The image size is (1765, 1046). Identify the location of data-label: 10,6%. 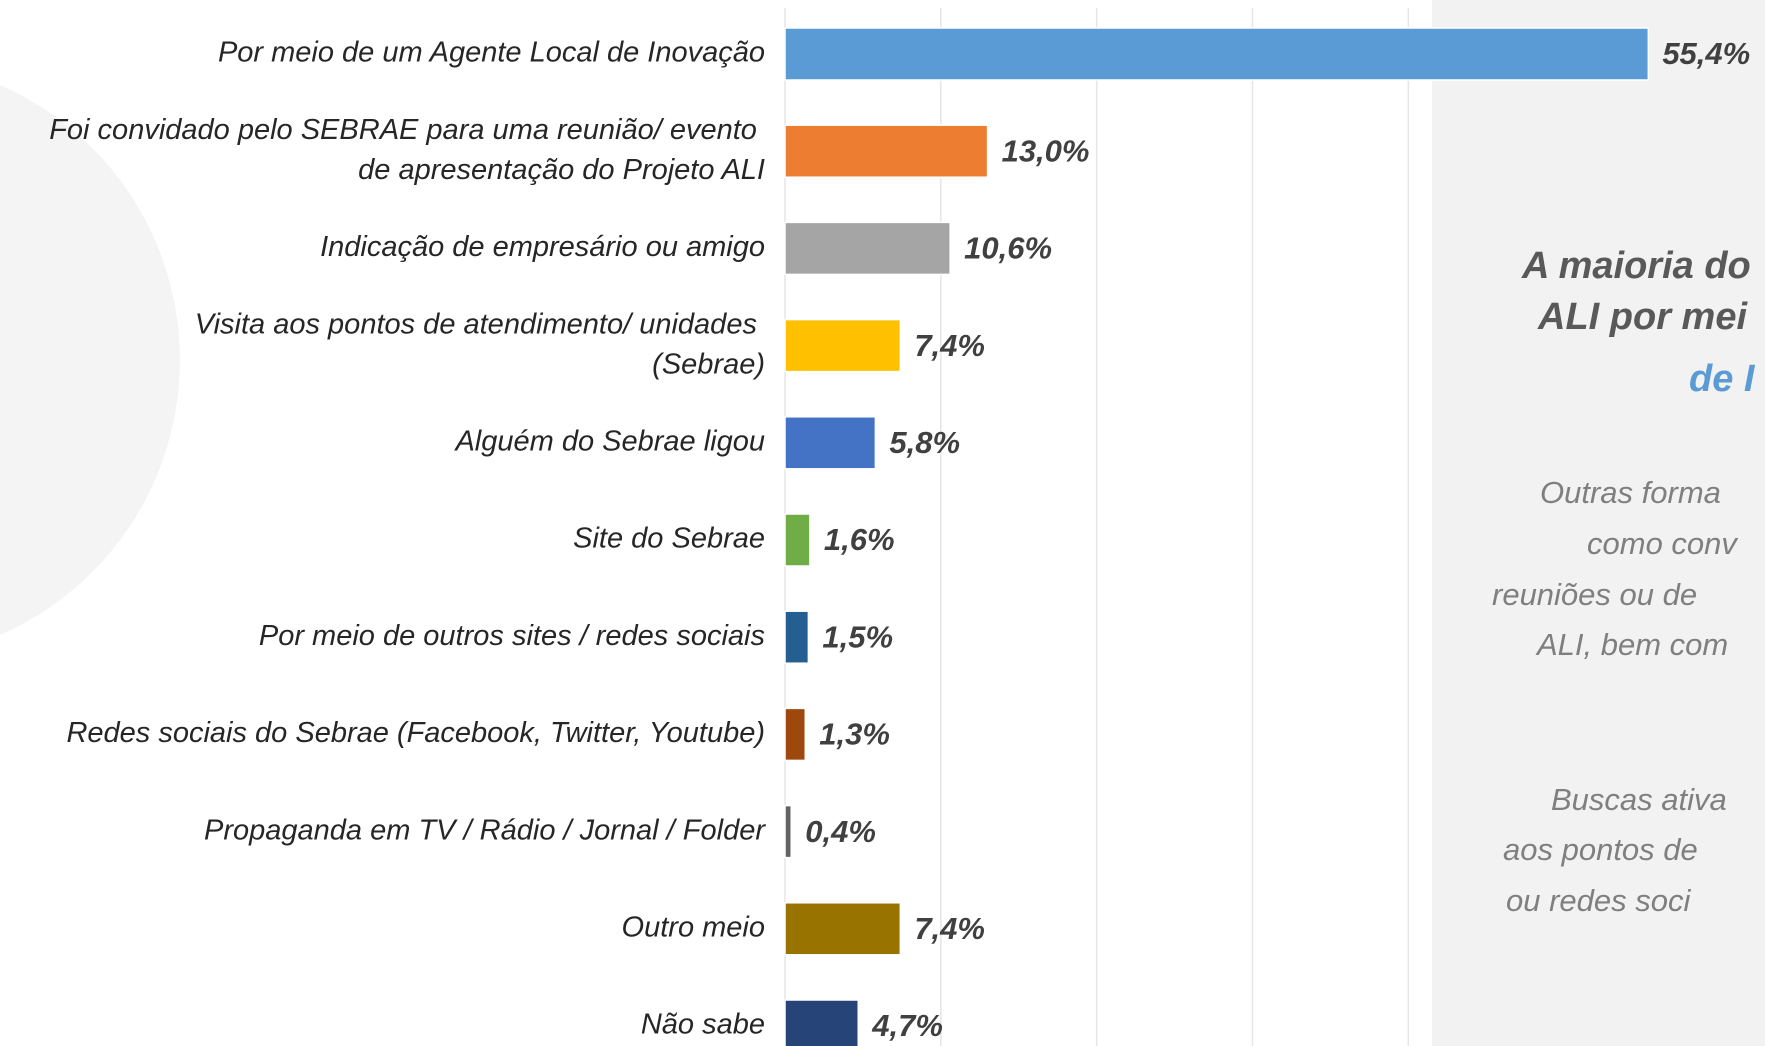
(1008, 248).